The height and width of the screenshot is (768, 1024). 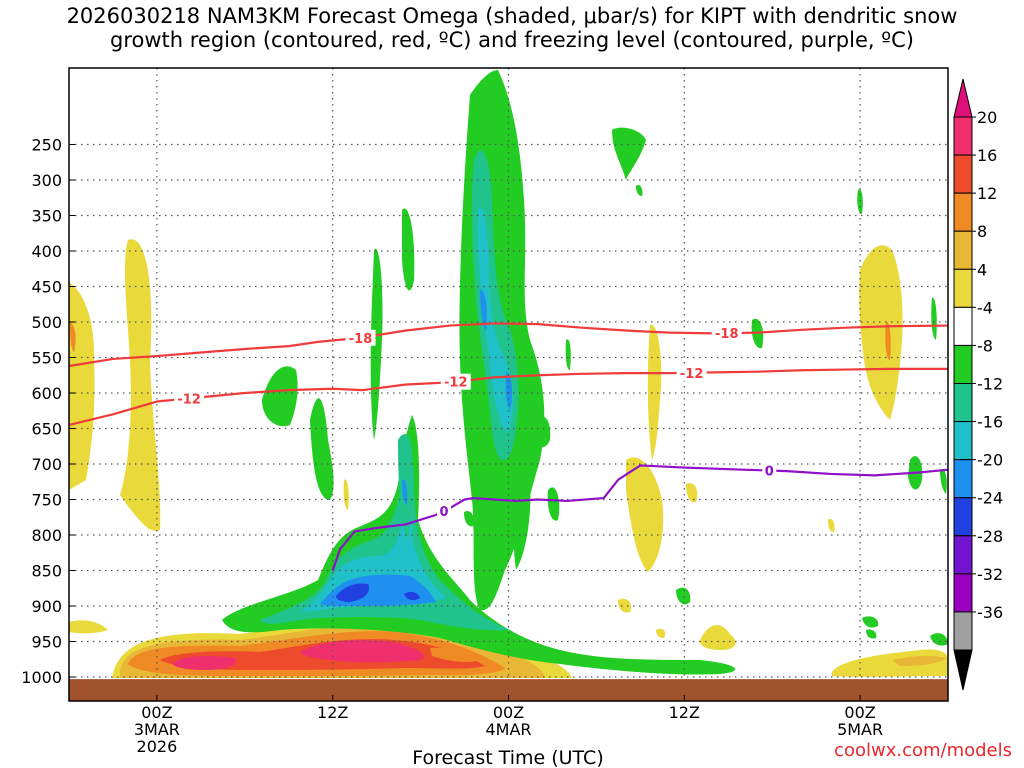 What do you see at coordinates (385, 544) in the screenshot?
I see `omega-region-shield-teal` at bounding box center [385, 544].